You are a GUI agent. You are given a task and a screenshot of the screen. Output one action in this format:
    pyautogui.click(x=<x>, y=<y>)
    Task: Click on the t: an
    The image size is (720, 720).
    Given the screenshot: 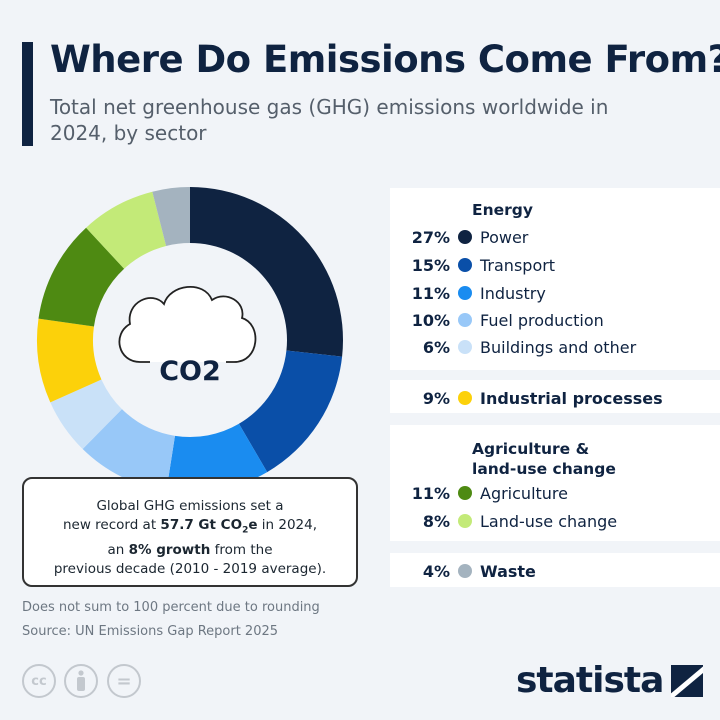 What is the action you would take?
    pyautogui.click(x=118, y=549)
    